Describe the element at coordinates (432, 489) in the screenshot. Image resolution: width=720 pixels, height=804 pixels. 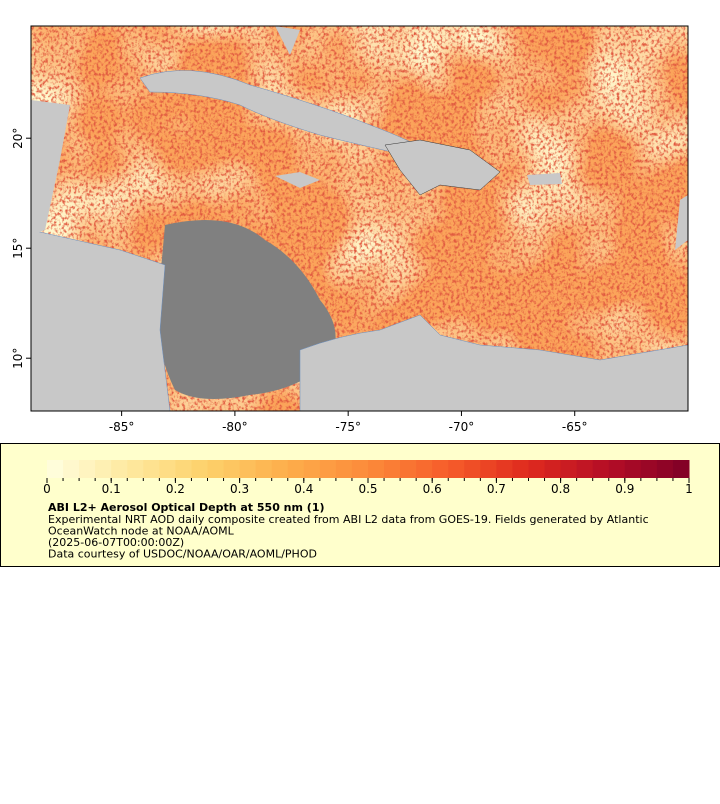
I see `colorbar-tick-label: 0.6` at that location.